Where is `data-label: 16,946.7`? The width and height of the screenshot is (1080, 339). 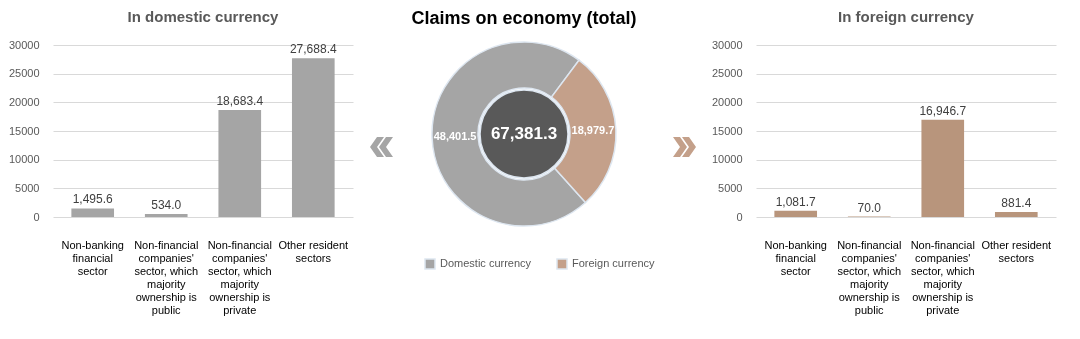
data-label: 16,946.7 is located at coordinates (943, 110).